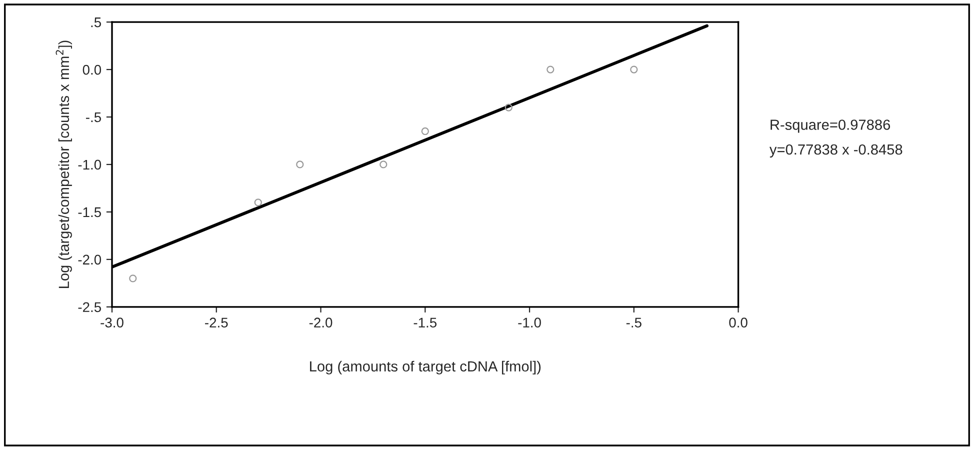 The width and height of the screenshot is (974, 450). I want to click on x-tick-label: -2.5, so click(216, 323).